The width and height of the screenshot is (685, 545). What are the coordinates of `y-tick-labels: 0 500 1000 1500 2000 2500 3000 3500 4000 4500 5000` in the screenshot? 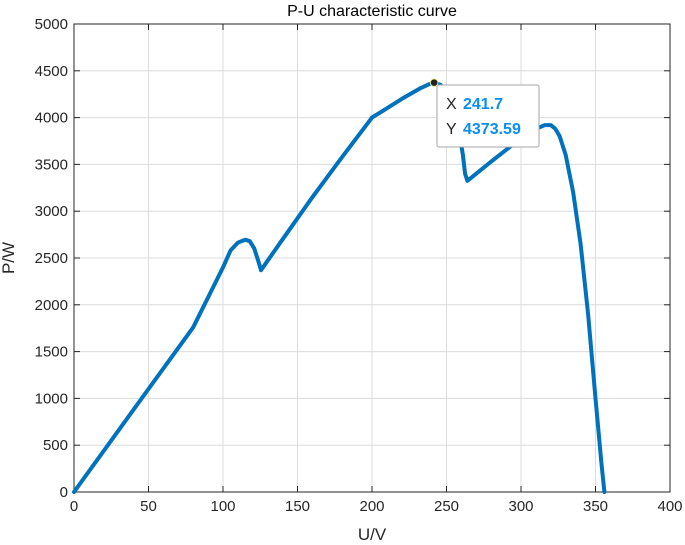 It's located at (51, 258).